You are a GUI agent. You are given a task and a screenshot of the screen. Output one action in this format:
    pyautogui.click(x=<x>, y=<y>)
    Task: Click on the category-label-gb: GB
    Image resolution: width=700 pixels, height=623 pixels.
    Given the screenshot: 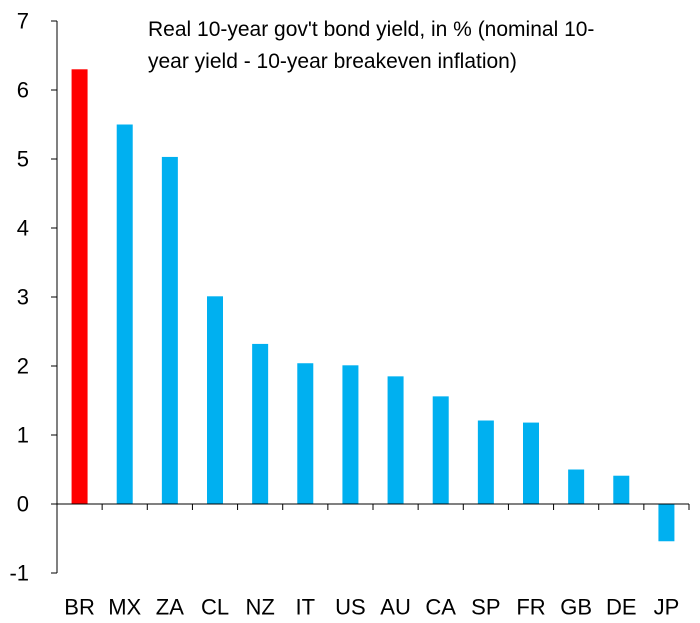 What is the action you would take?
    pyautogui.click(x=576, y=607)
    